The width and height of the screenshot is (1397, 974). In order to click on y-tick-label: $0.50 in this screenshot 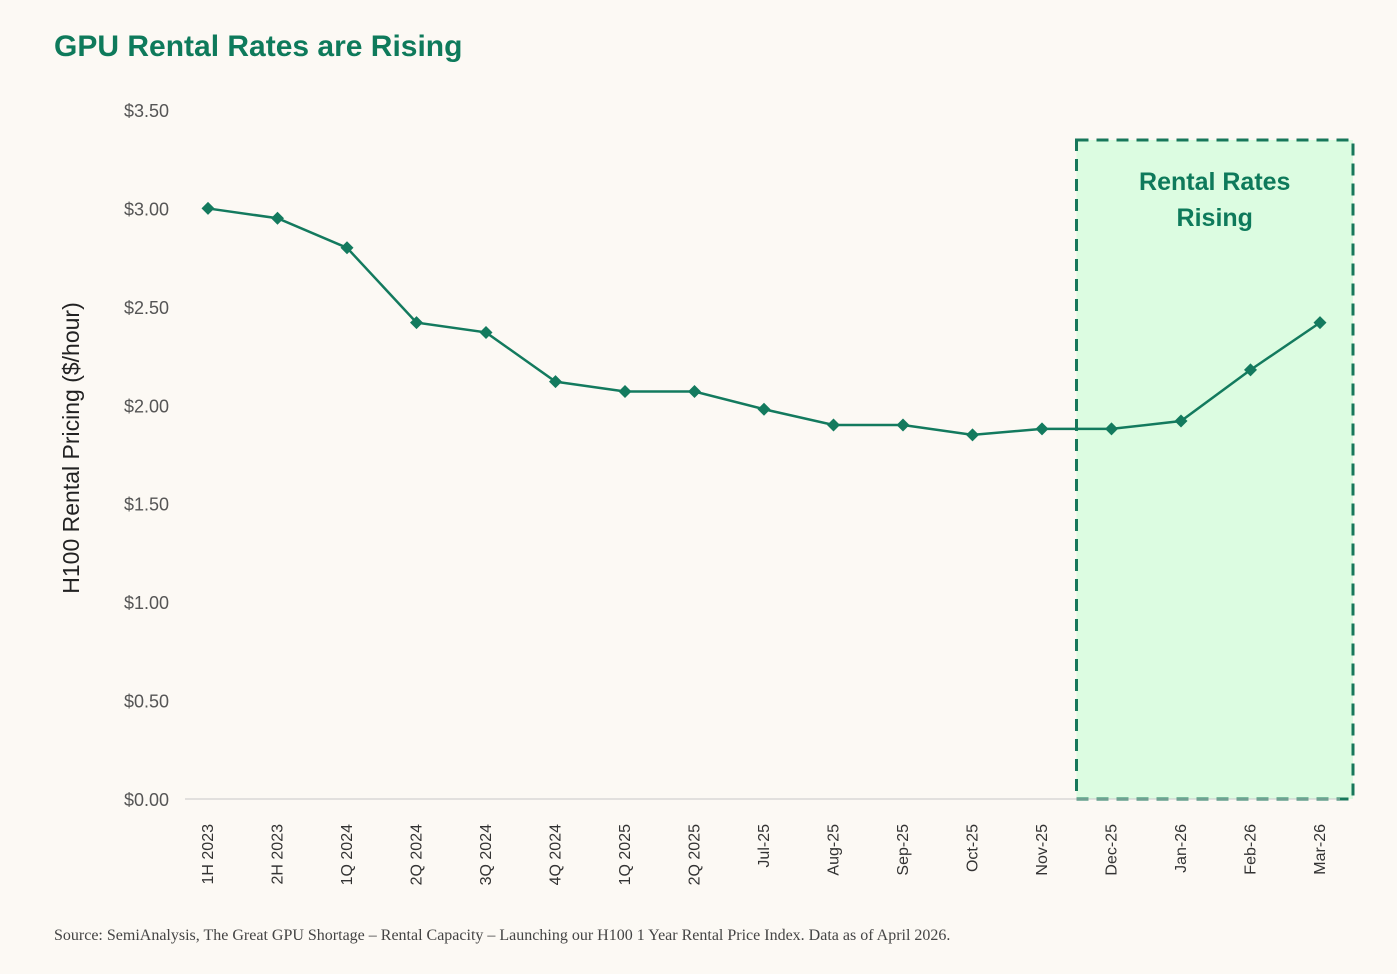, I will do `click(146, 702)`.